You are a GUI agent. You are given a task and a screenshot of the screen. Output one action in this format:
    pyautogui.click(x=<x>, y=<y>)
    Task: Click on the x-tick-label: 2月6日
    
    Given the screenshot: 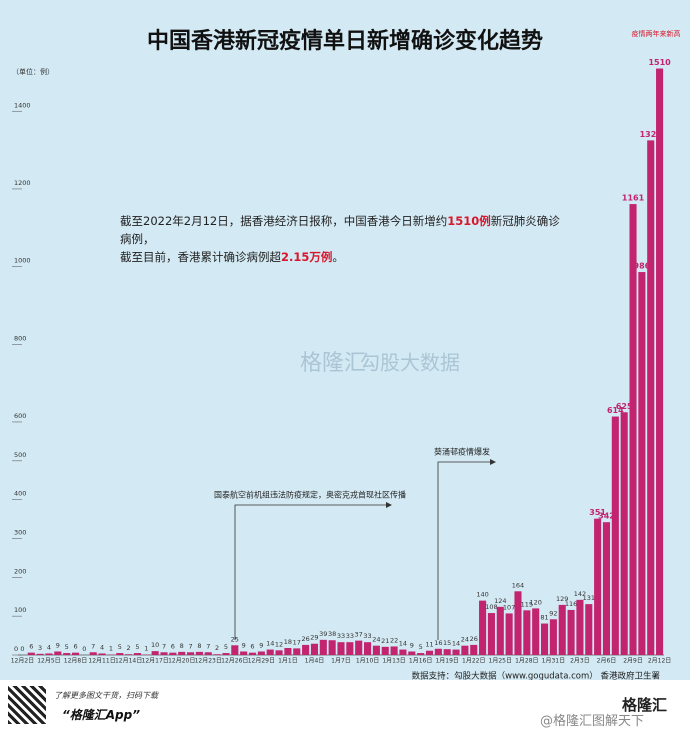 What is the action you would take?
    pyautogui.click(x=607, y=661)
    